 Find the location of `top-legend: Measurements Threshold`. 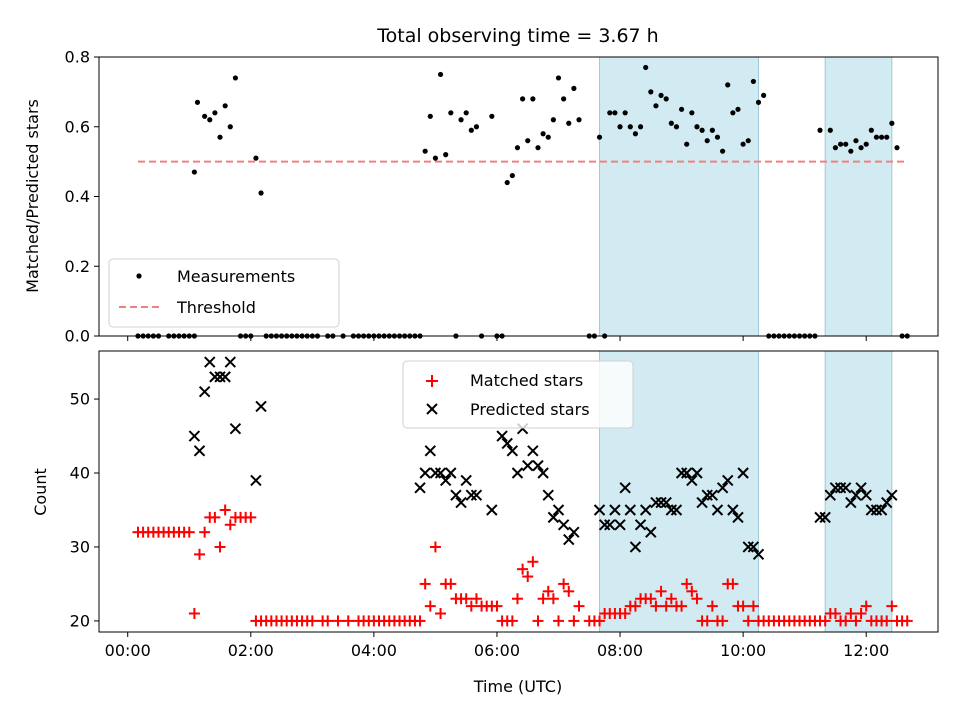

top-legend: Measurements Threshold is located at coordinates (224, 293).